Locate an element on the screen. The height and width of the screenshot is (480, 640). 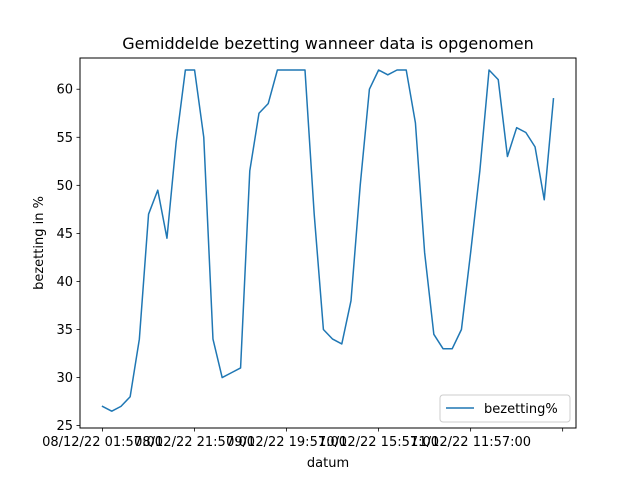
legend: bezetting% is located at coordinates (505, 408).